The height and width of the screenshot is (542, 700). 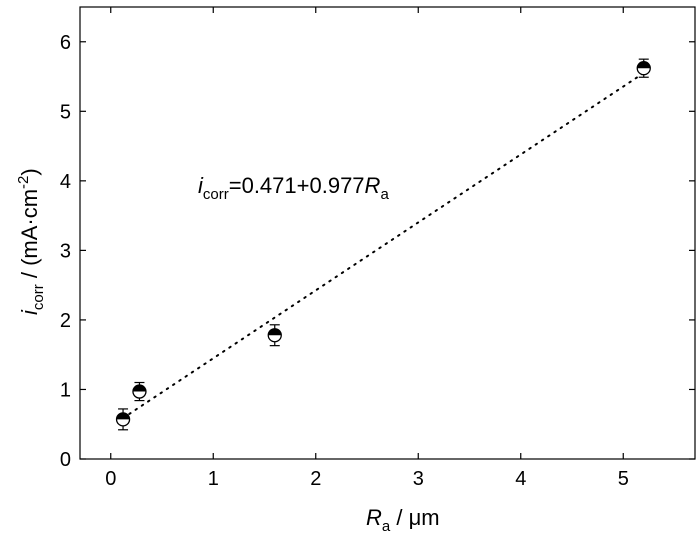 I want to click on x-tick-label: 1, so click(x=213, y=479).